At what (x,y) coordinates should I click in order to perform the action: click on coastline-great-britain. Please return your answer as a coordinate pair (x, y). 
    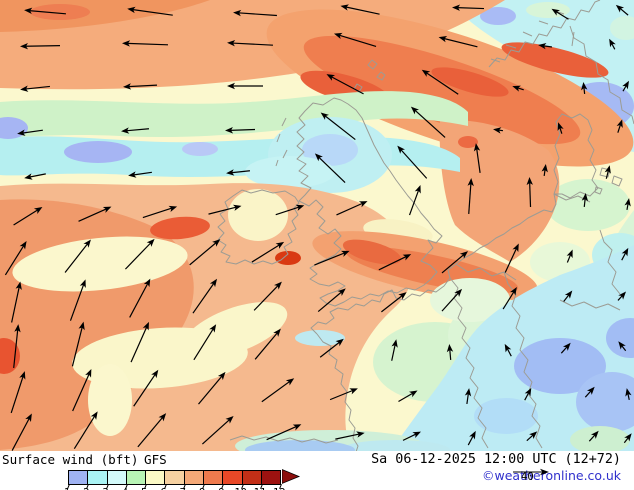
    Looking at the image, I should click on (369, 202).